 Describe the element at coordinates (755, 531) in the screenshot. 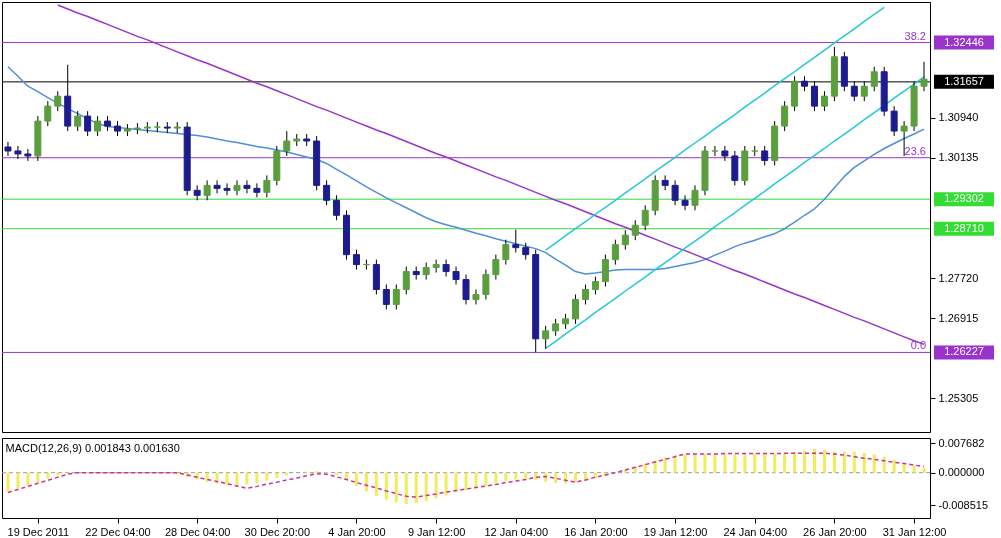

I see `x-tick-label: 24 Jan 04:00` at that location.